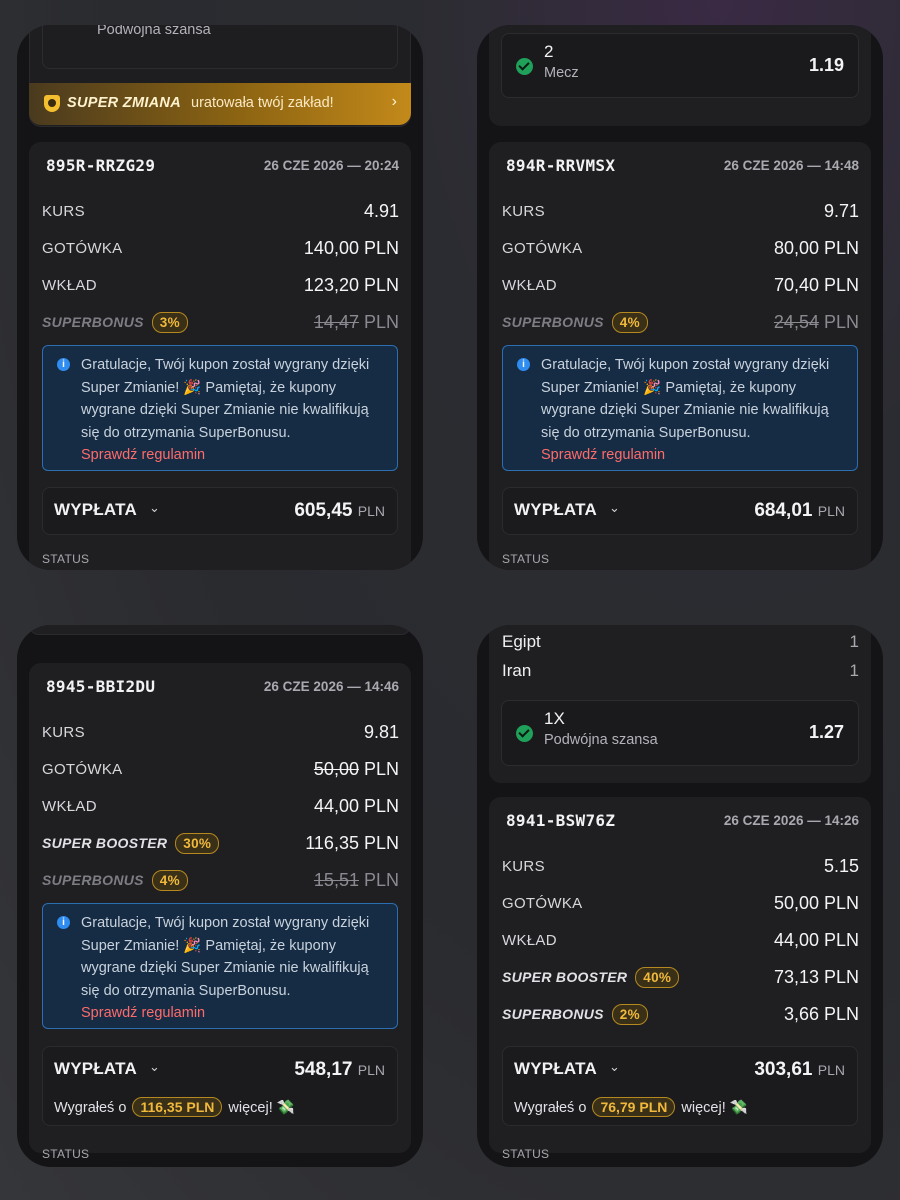 The width and height of the screenshot is (900, 1200). Describe the element at coordinates (220, 511) in the screenshot. I see `payout-box: WYPŁATA ⌄ 605,45 PLN` at that location.